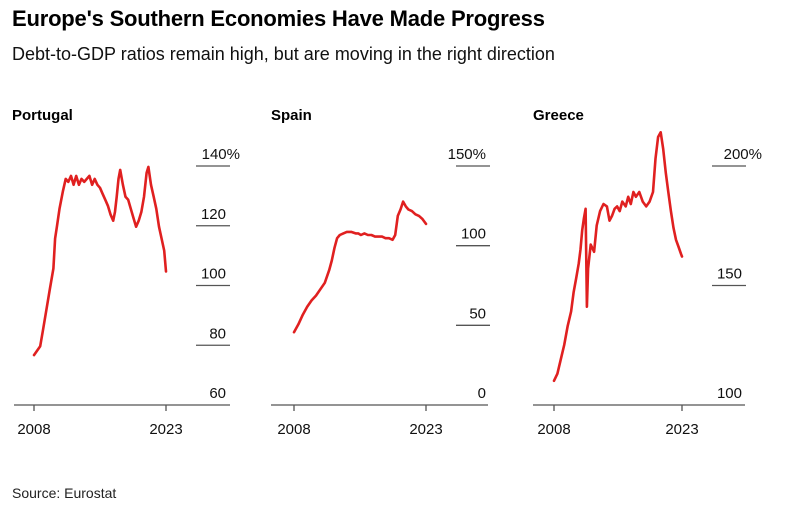  What do you see at coordinates (425, 429) in the screenshot?
I see `spain-x-tick-label: 2023` at bounding box center [425, 429].